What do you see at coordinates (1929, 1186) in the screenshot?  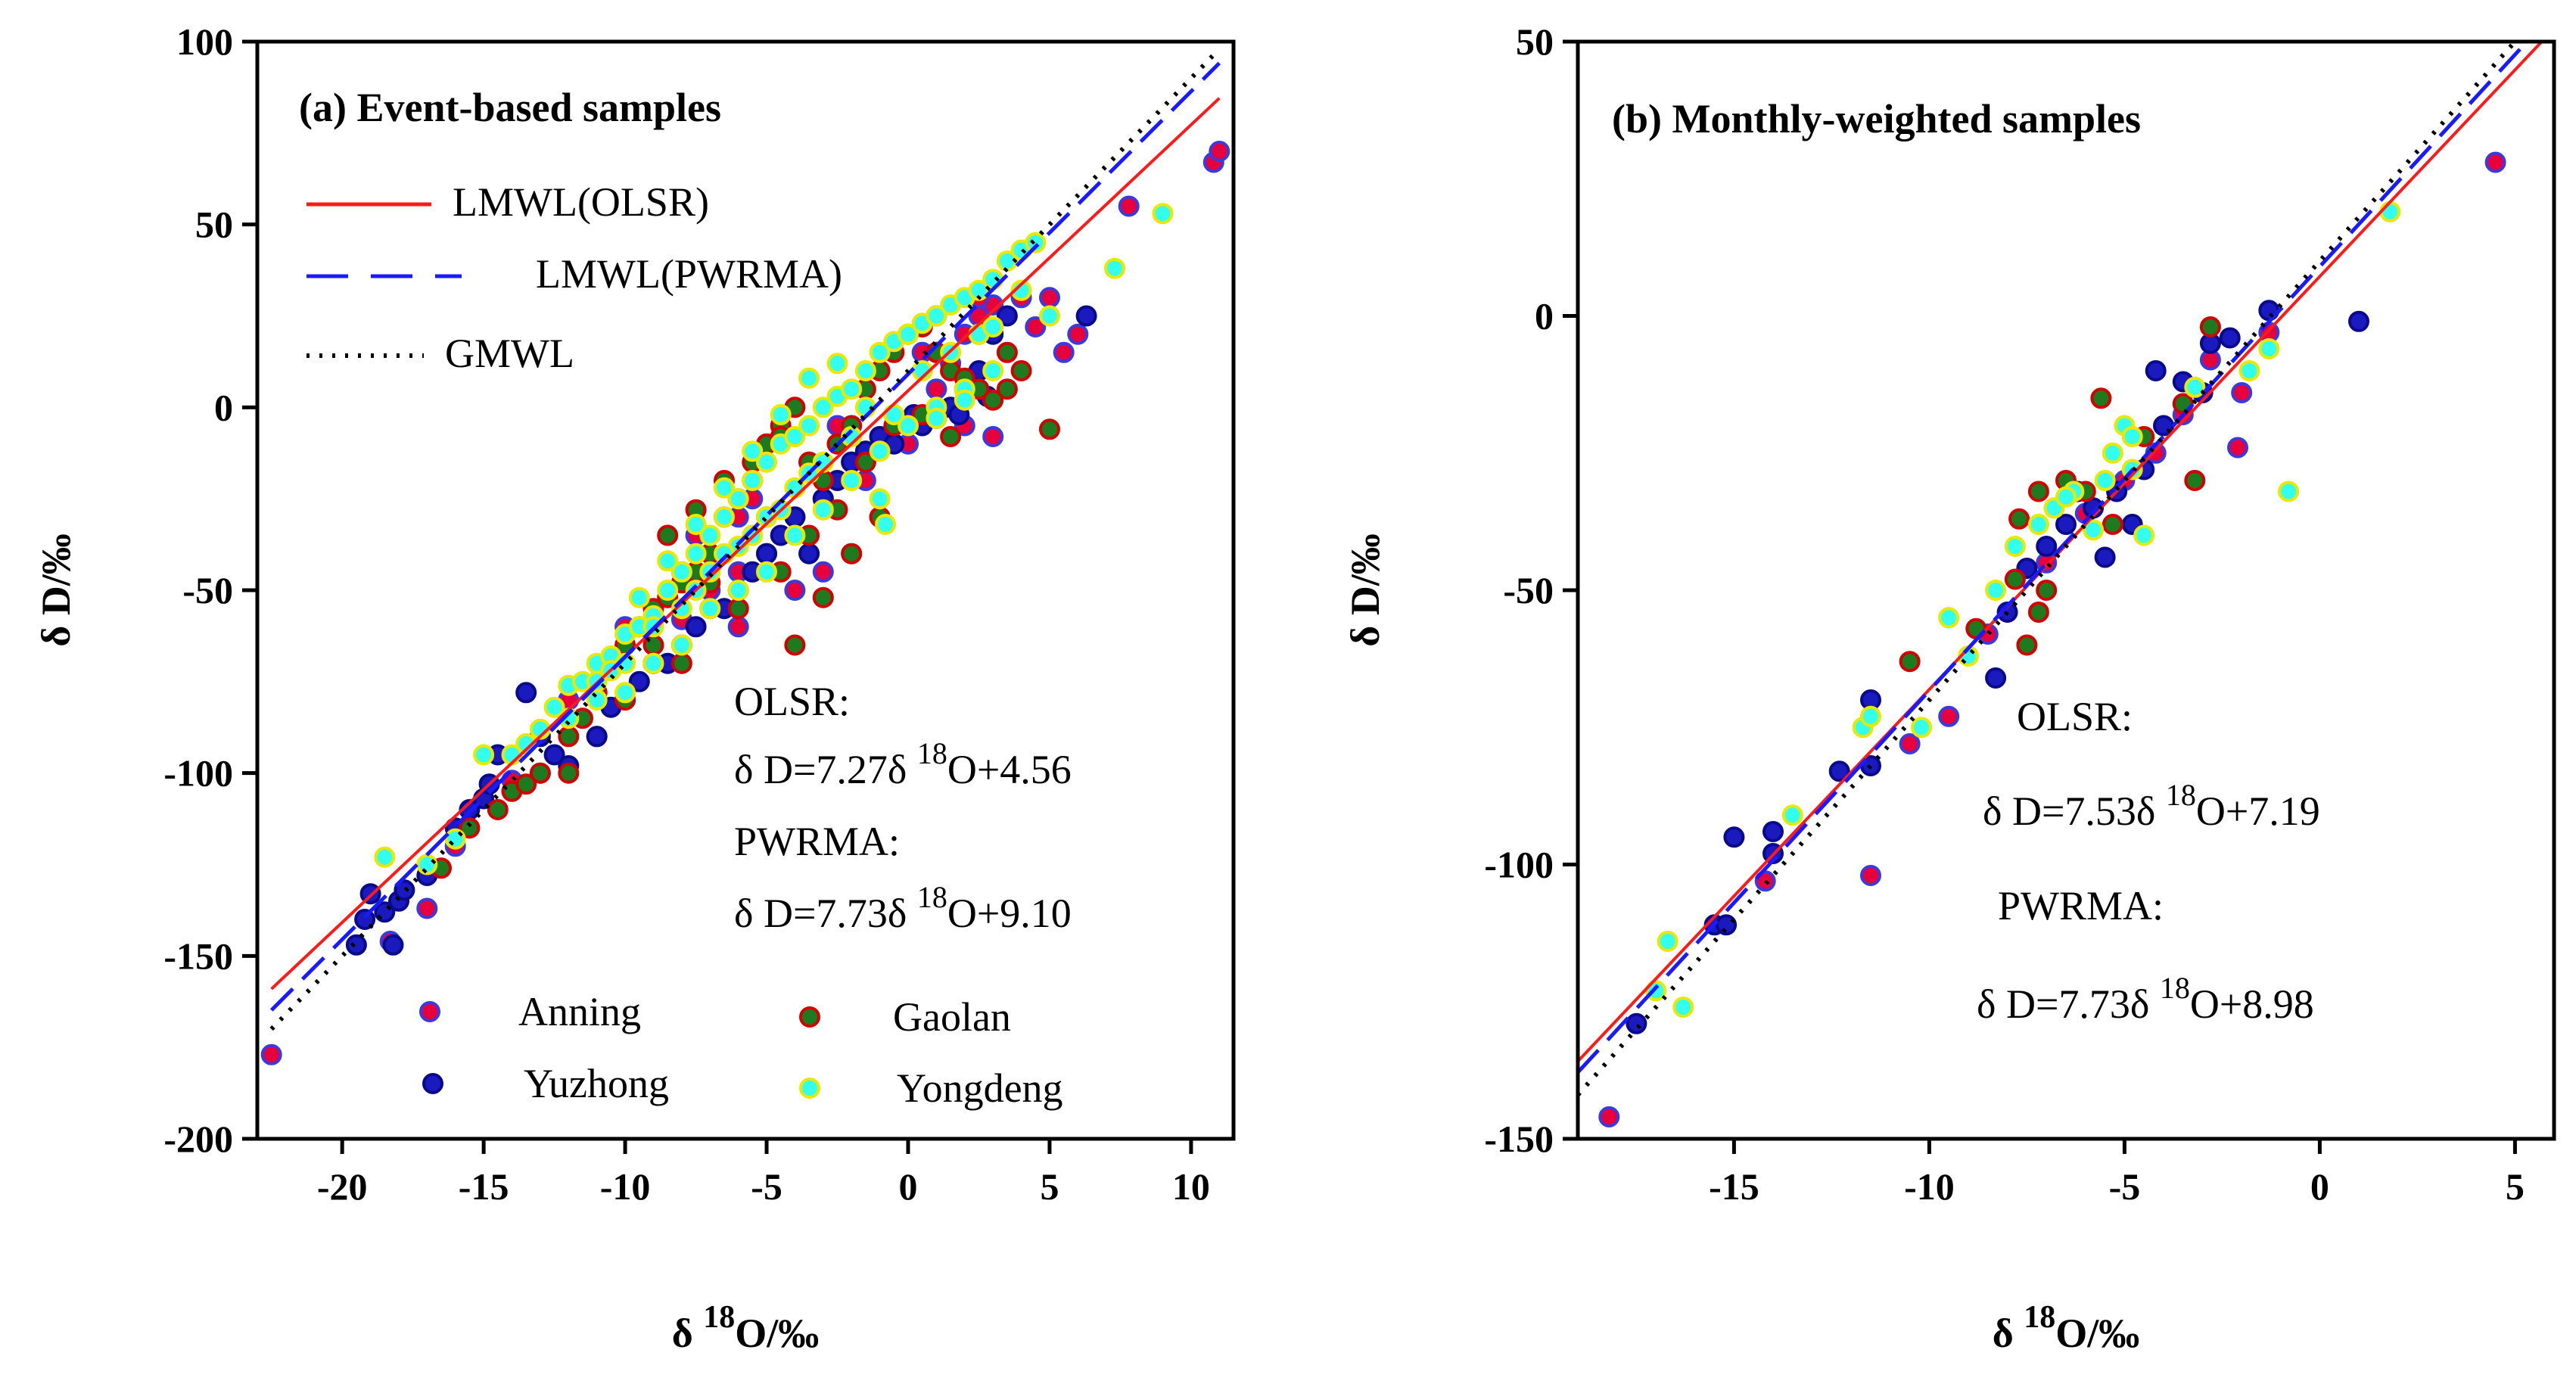 I see `x-tick-label: -10` at bounding box center [1929, 1186].